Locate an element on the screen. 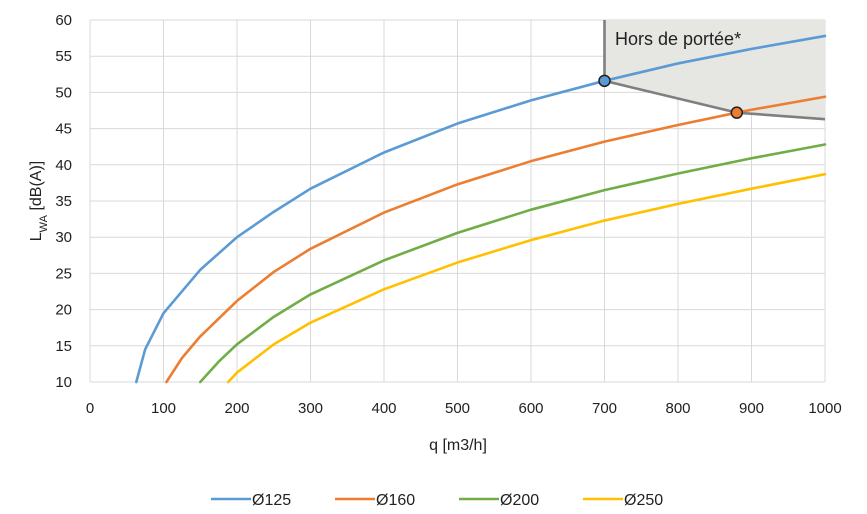  y-tick-label: 40 is located at coordinates (63, 165).